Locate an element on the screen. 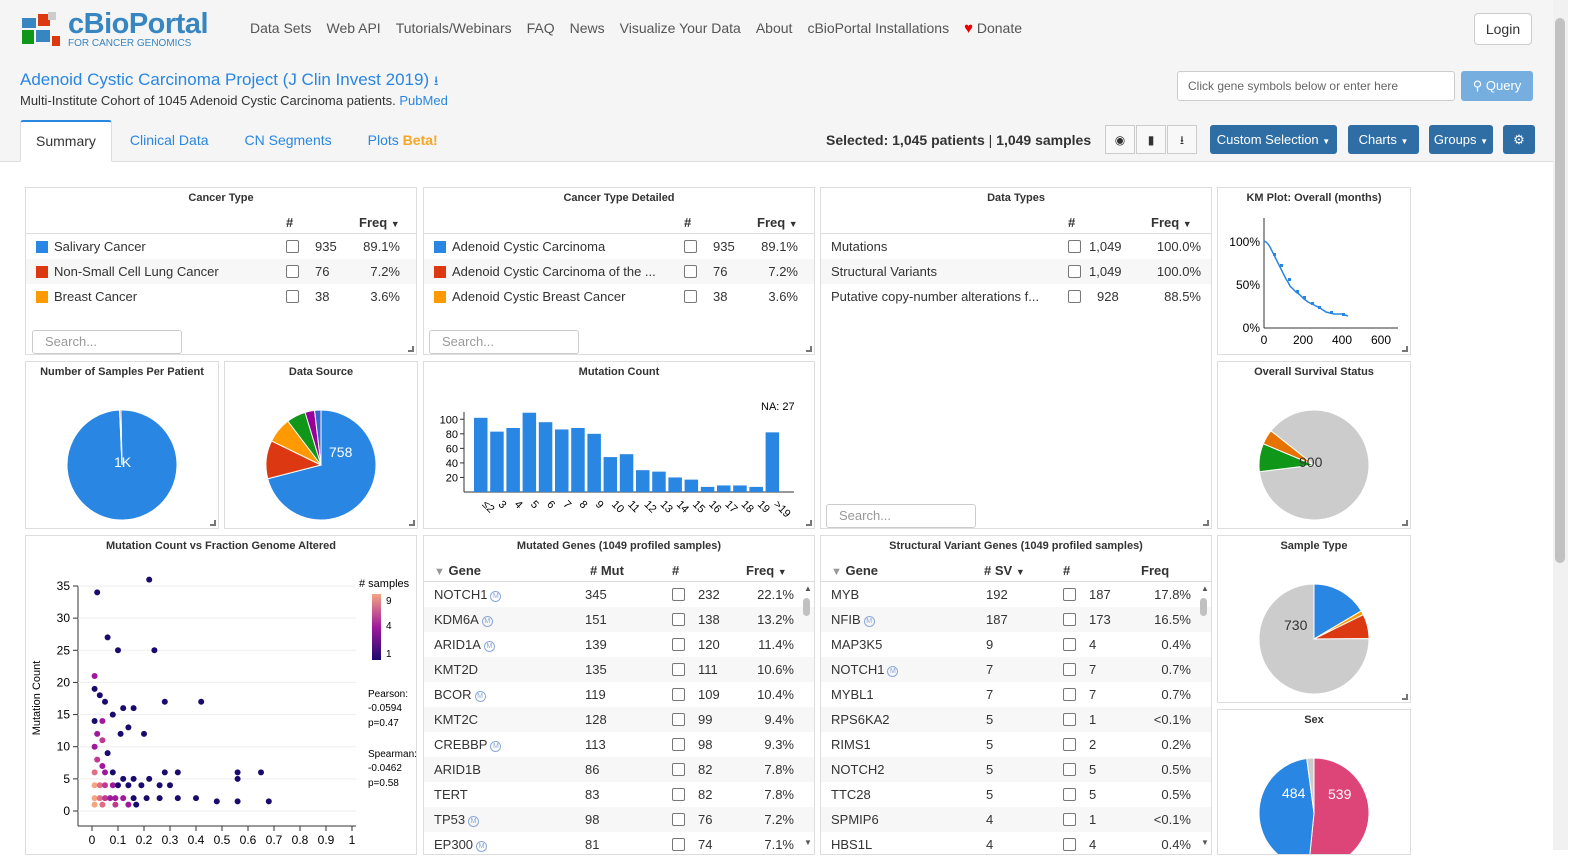 The image size is (1578, 856). nav-data-sets: Data Sets is located at coordinates (281, 28).